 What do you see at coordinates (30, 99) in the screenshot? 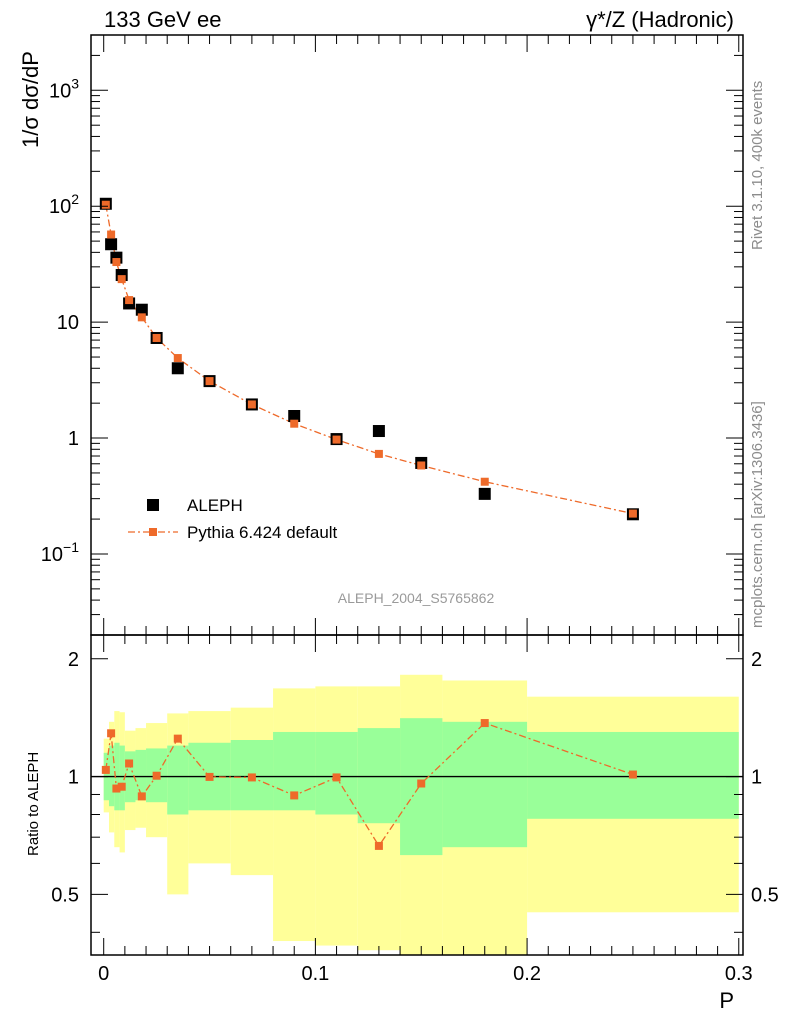
I see `main-ylabel: 1/σ dσ/dP` at bounding box center [30, 99].